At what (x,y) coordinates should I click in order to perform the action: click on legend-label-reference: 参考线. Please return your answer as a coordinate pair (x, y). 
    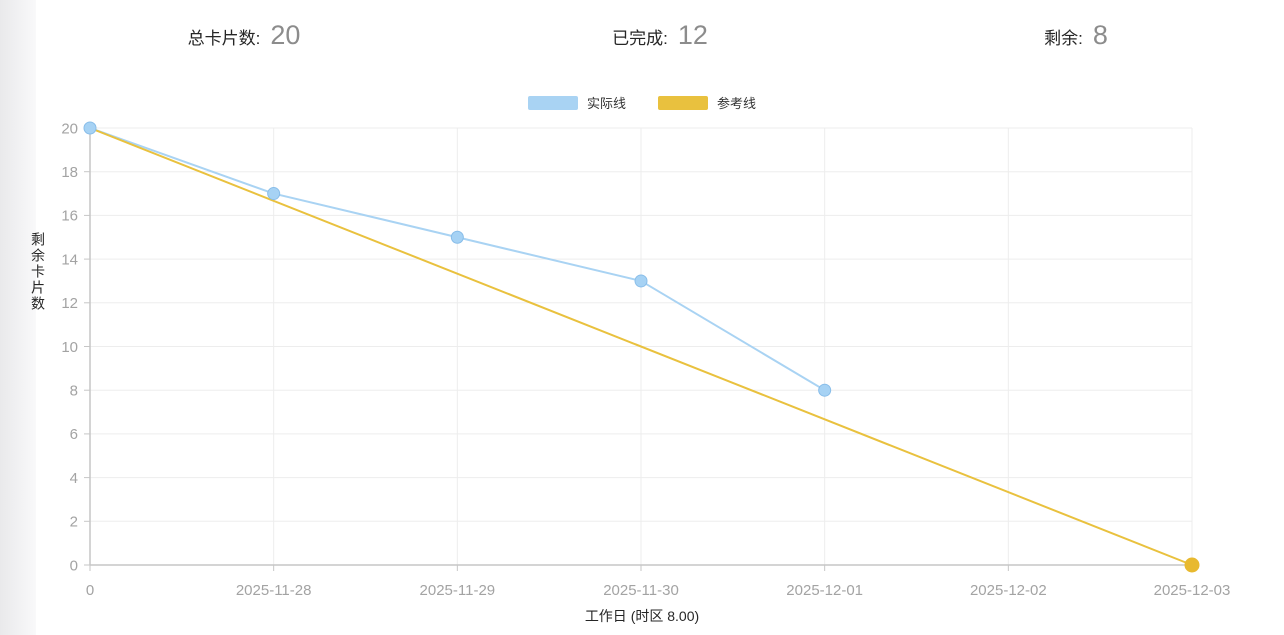
    Looking at the image, I should click on (737, 103).